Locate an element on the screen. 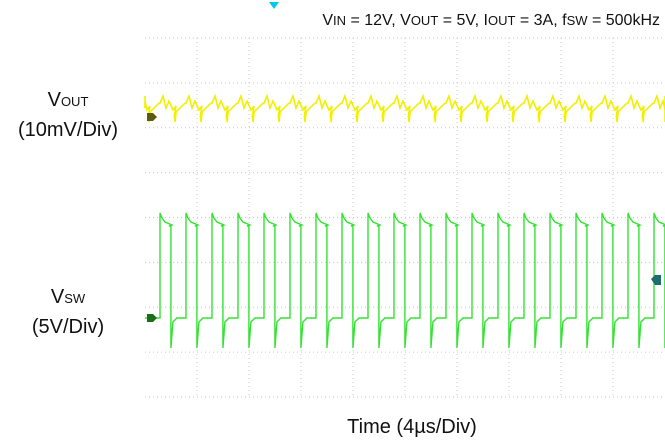  vsw-scale-label: (5V/Div) is located at coordinates (68, 327).